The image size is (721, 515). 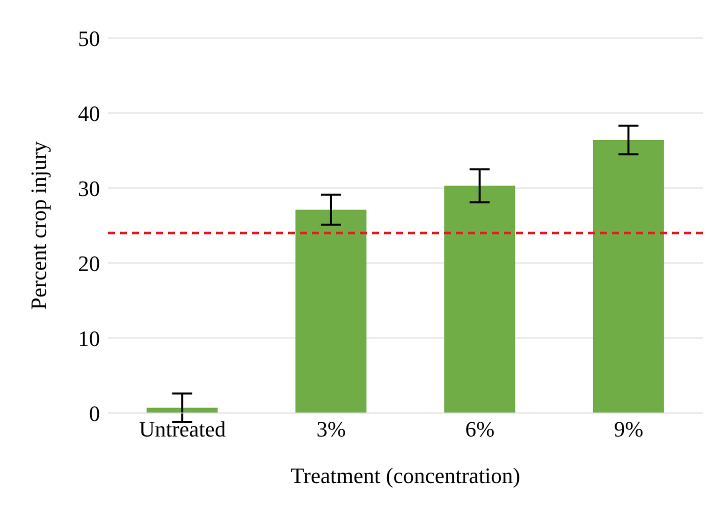 I want to click on y-axis-title: Percent crop injury, so click(x=38, y=225).